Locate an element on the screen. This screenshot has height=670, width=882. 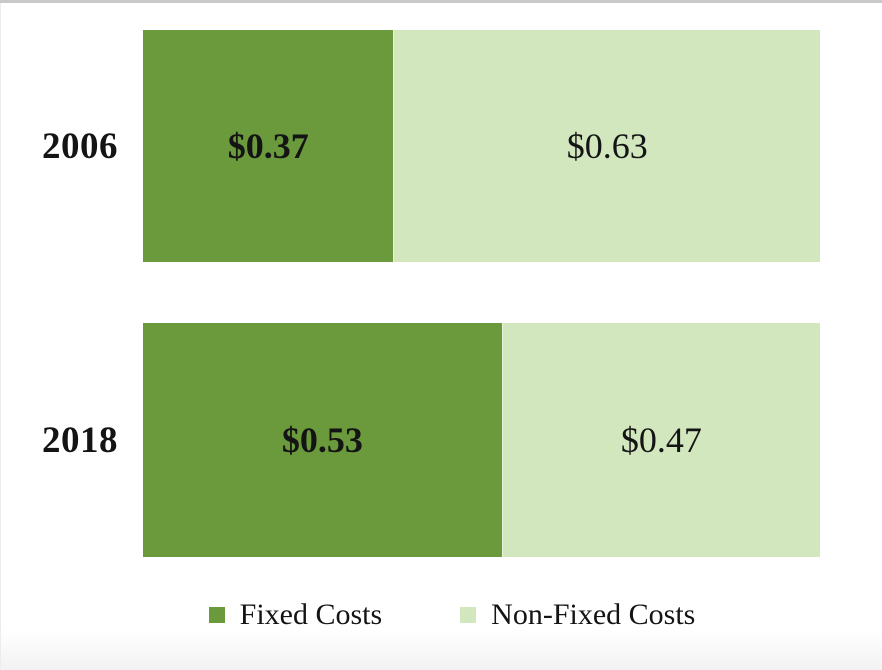
value-label-fixed-2006: $0.37 is located at coordinates (268, 146).